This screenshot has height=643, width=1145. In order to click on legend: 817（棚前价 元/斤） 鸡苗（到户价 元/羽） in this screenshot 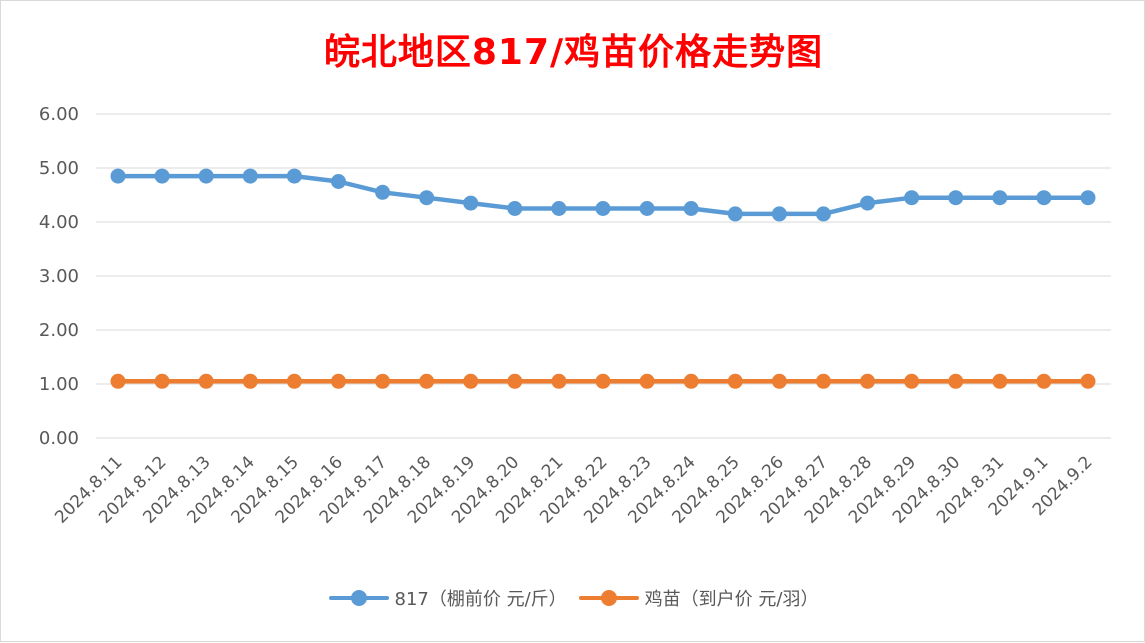, I will do `click(573, 598)`.